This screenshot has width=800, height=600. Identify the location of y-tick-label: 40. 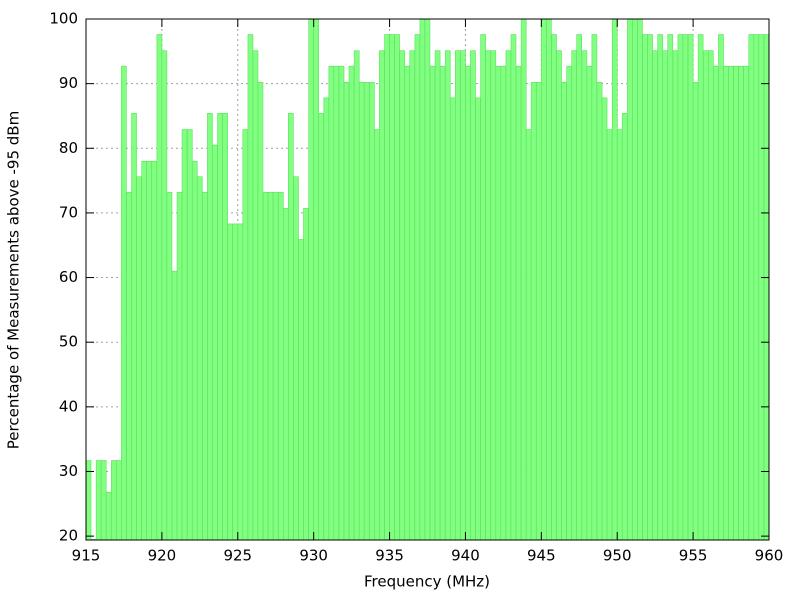
(68, 406).